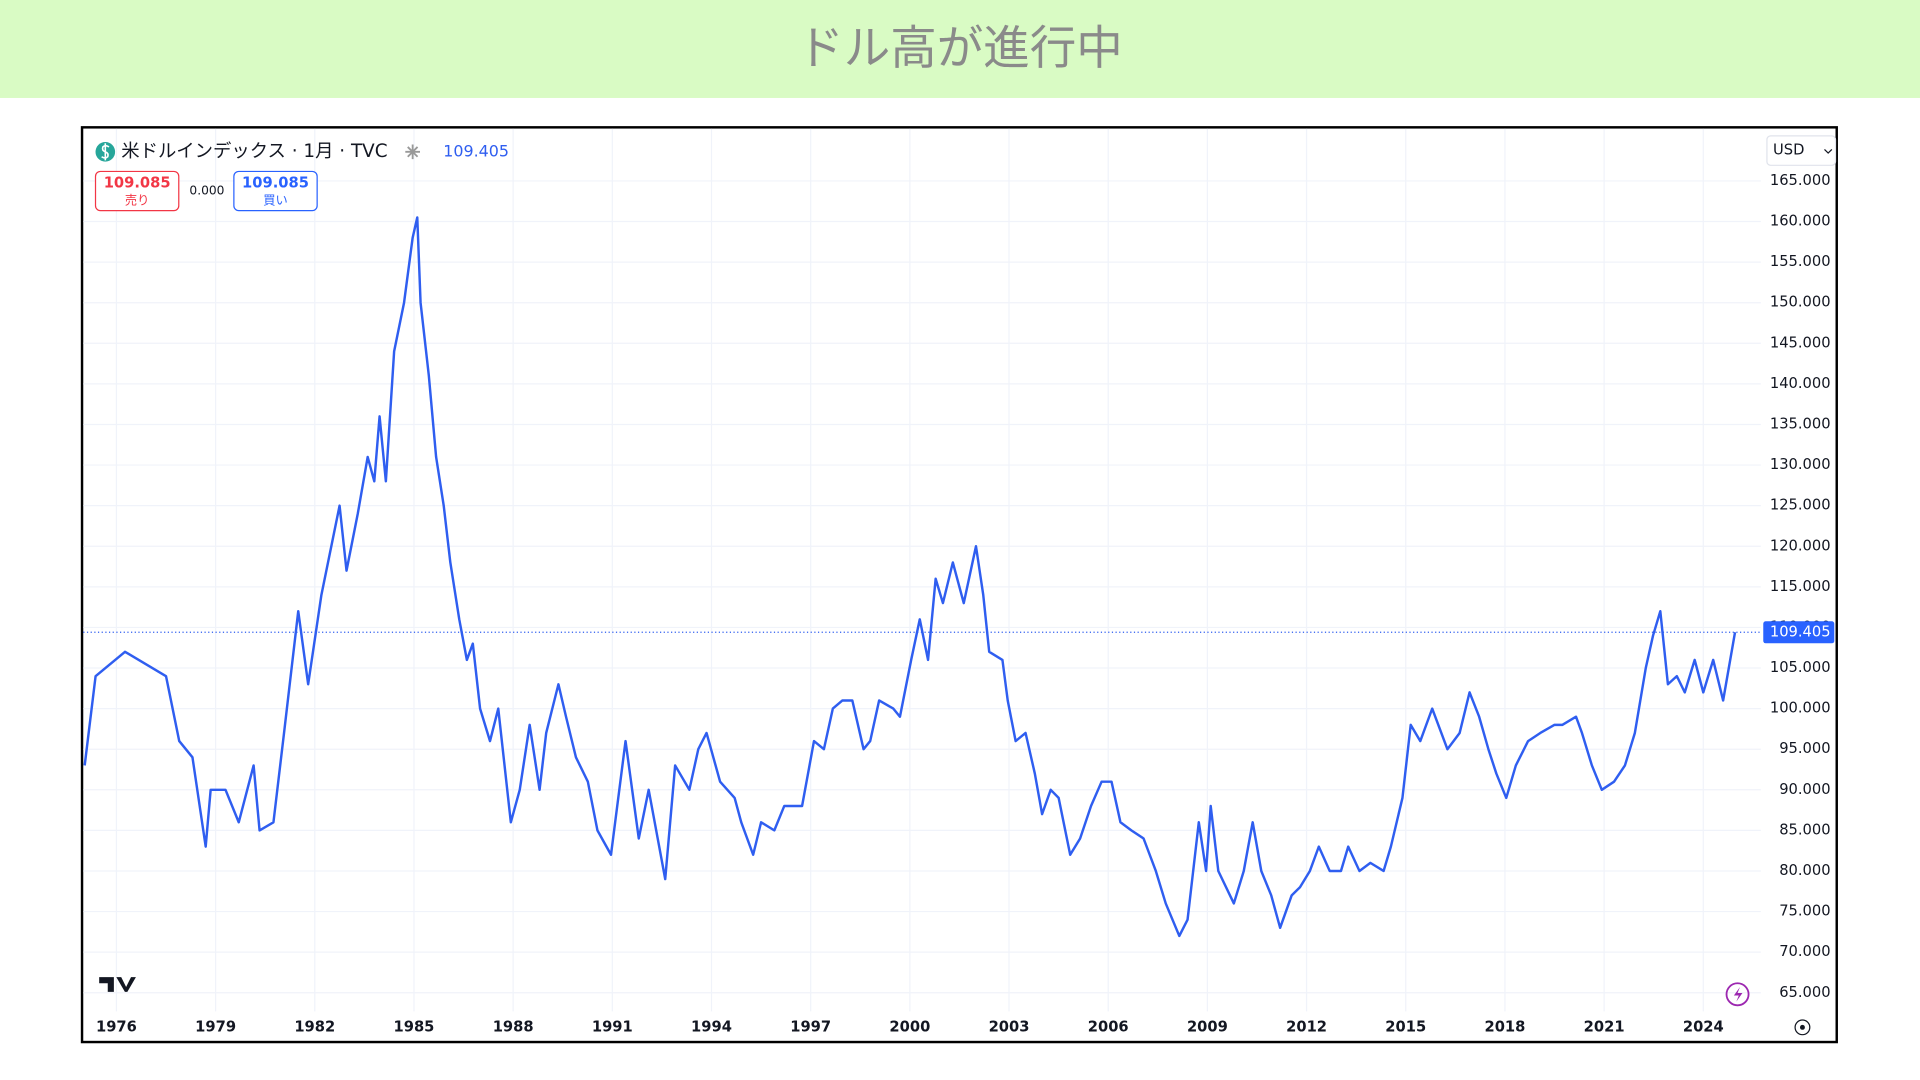 Image resolution: width=1920 pixels, height=1080 pixels. I want to click on y-tick-label: 165.000, so click(1800, 180).